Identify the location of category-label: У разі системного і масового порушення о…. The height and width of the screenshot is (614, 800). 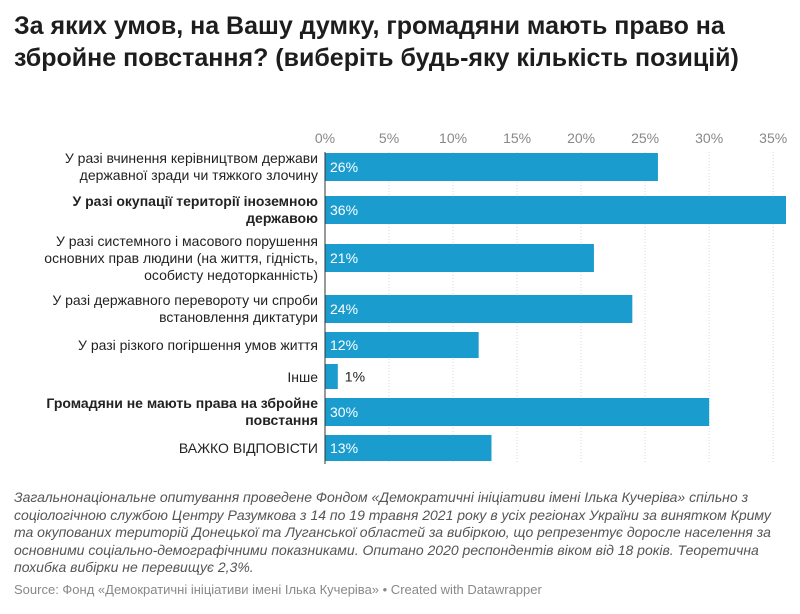
(181, 258).